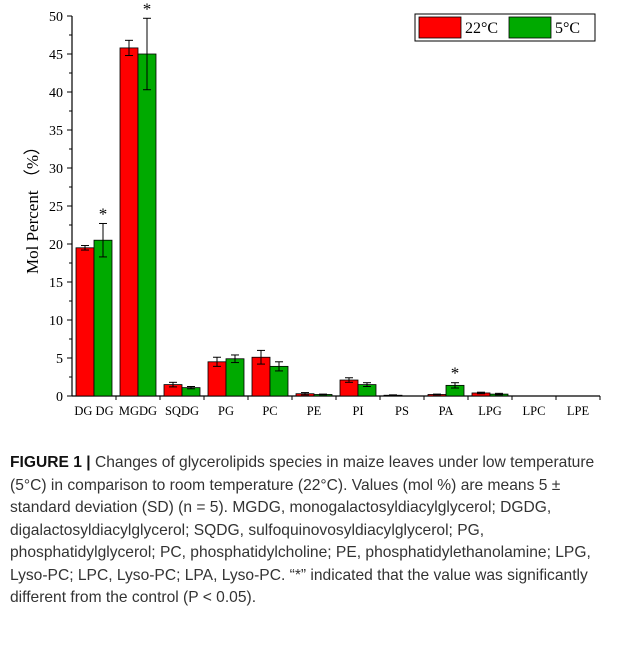 This screenshot has height=653, width=624. Describe the element at coordinates (56, 321) in the screenshot. I see `y-tick-label: 10` at that location.